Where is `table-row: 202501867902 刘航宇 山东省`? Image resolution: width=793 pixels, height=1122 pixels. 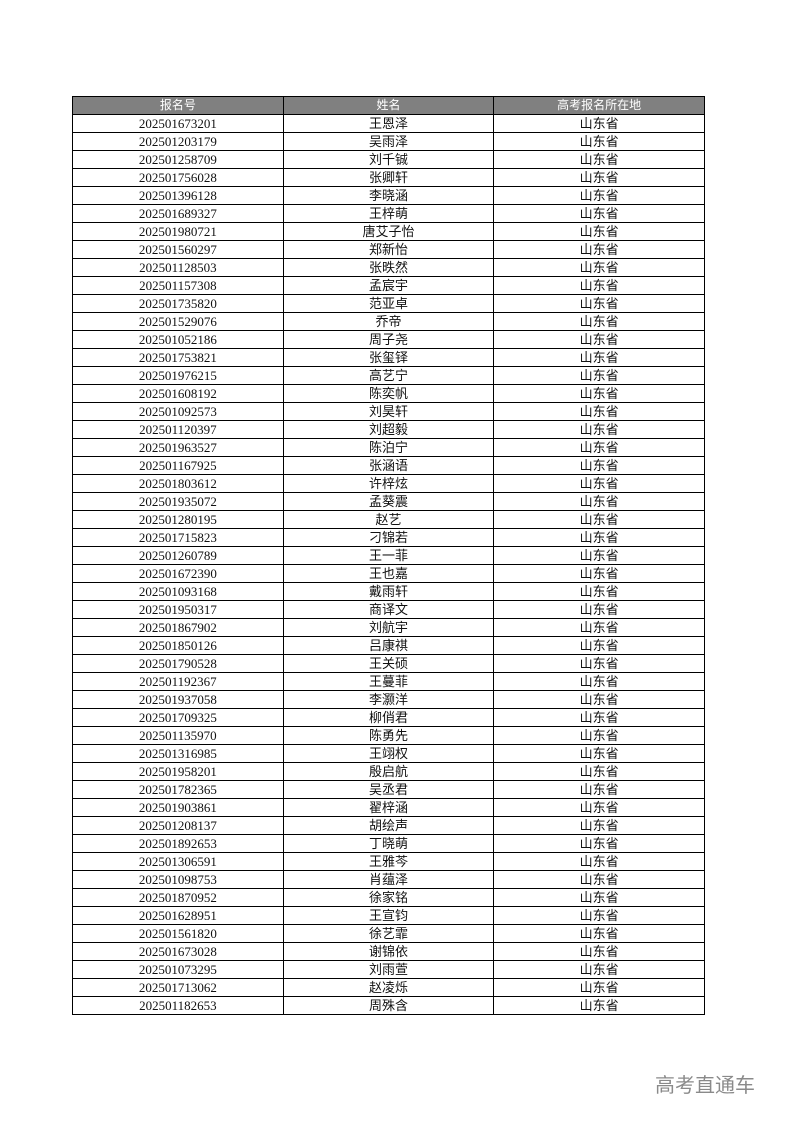 table-row: 202501867902 刘航宇 山东省 is located at coordinates (388, 627).